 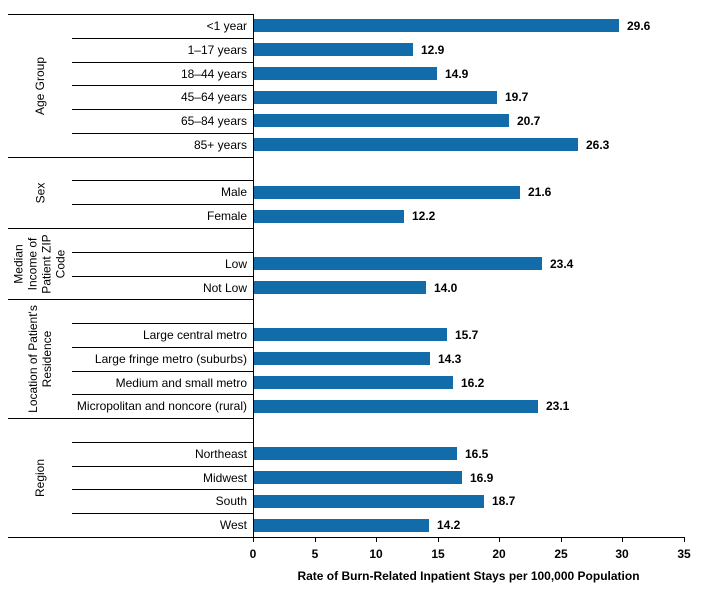 I want to click on x-tick-label: 10, so click(x=376, y=554).